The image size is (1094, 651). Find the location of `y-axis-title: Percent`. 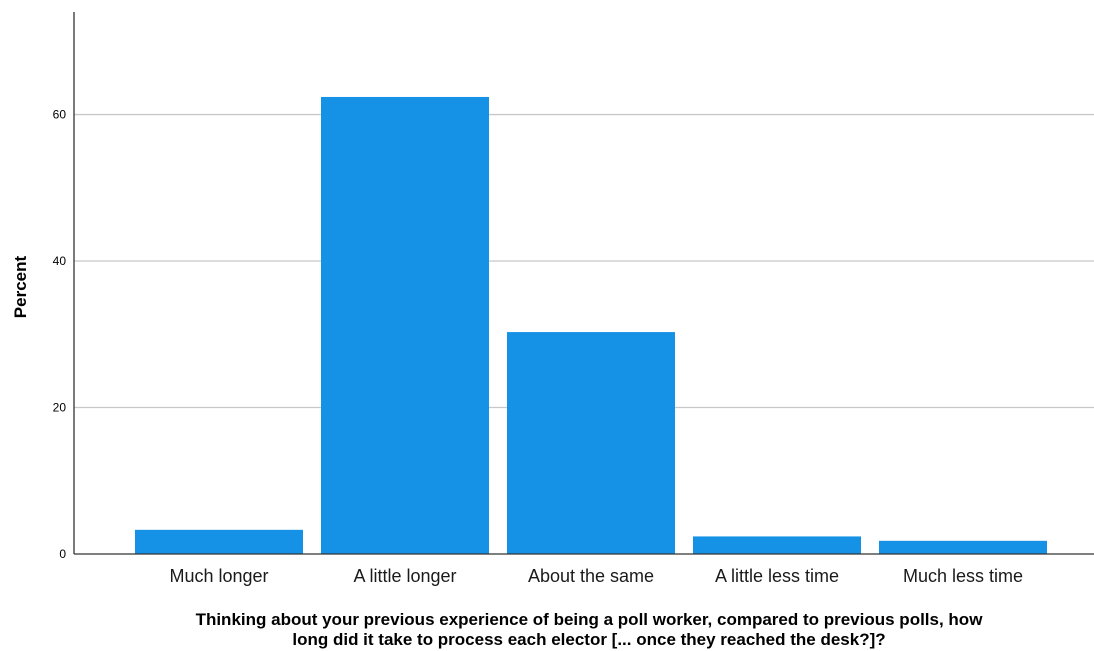

y-axis-title: Percent is located at coordinates (20, 286).